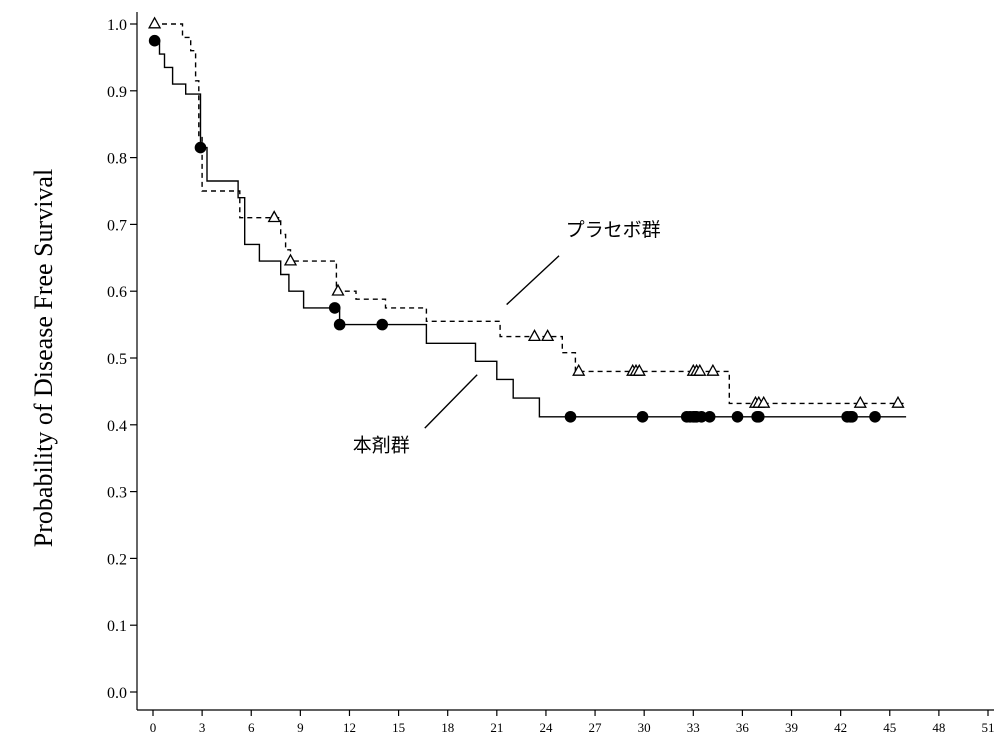 The height and width of the screenshot is (742, 1000). What do you see at coordinates (300, 727) in the screenshot?
I see `x-tick-label: 9` at bounding box center [300, 727].